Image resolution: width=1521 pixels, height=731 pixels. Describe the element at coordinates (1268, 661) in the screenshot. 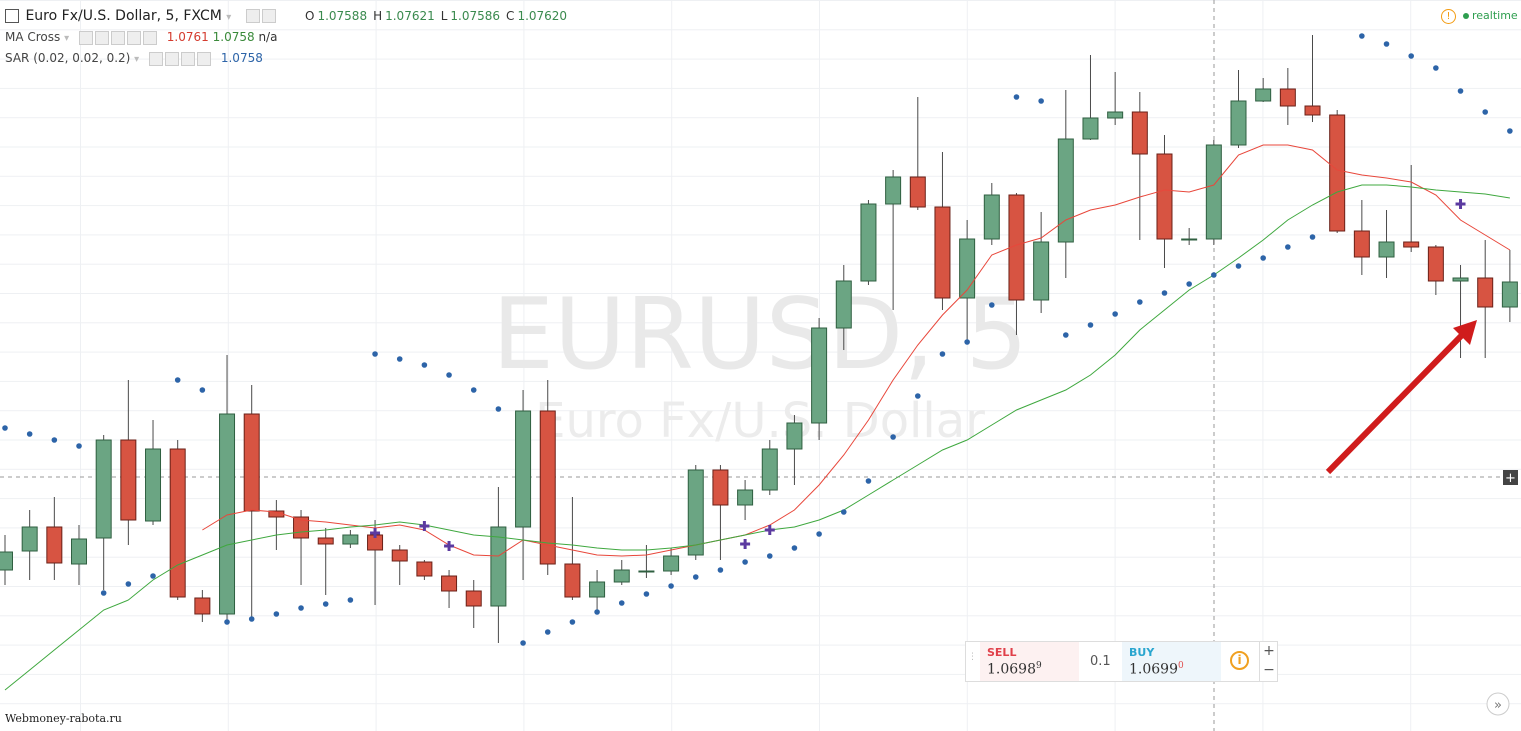

I see `size-buttons: + −` at that location.